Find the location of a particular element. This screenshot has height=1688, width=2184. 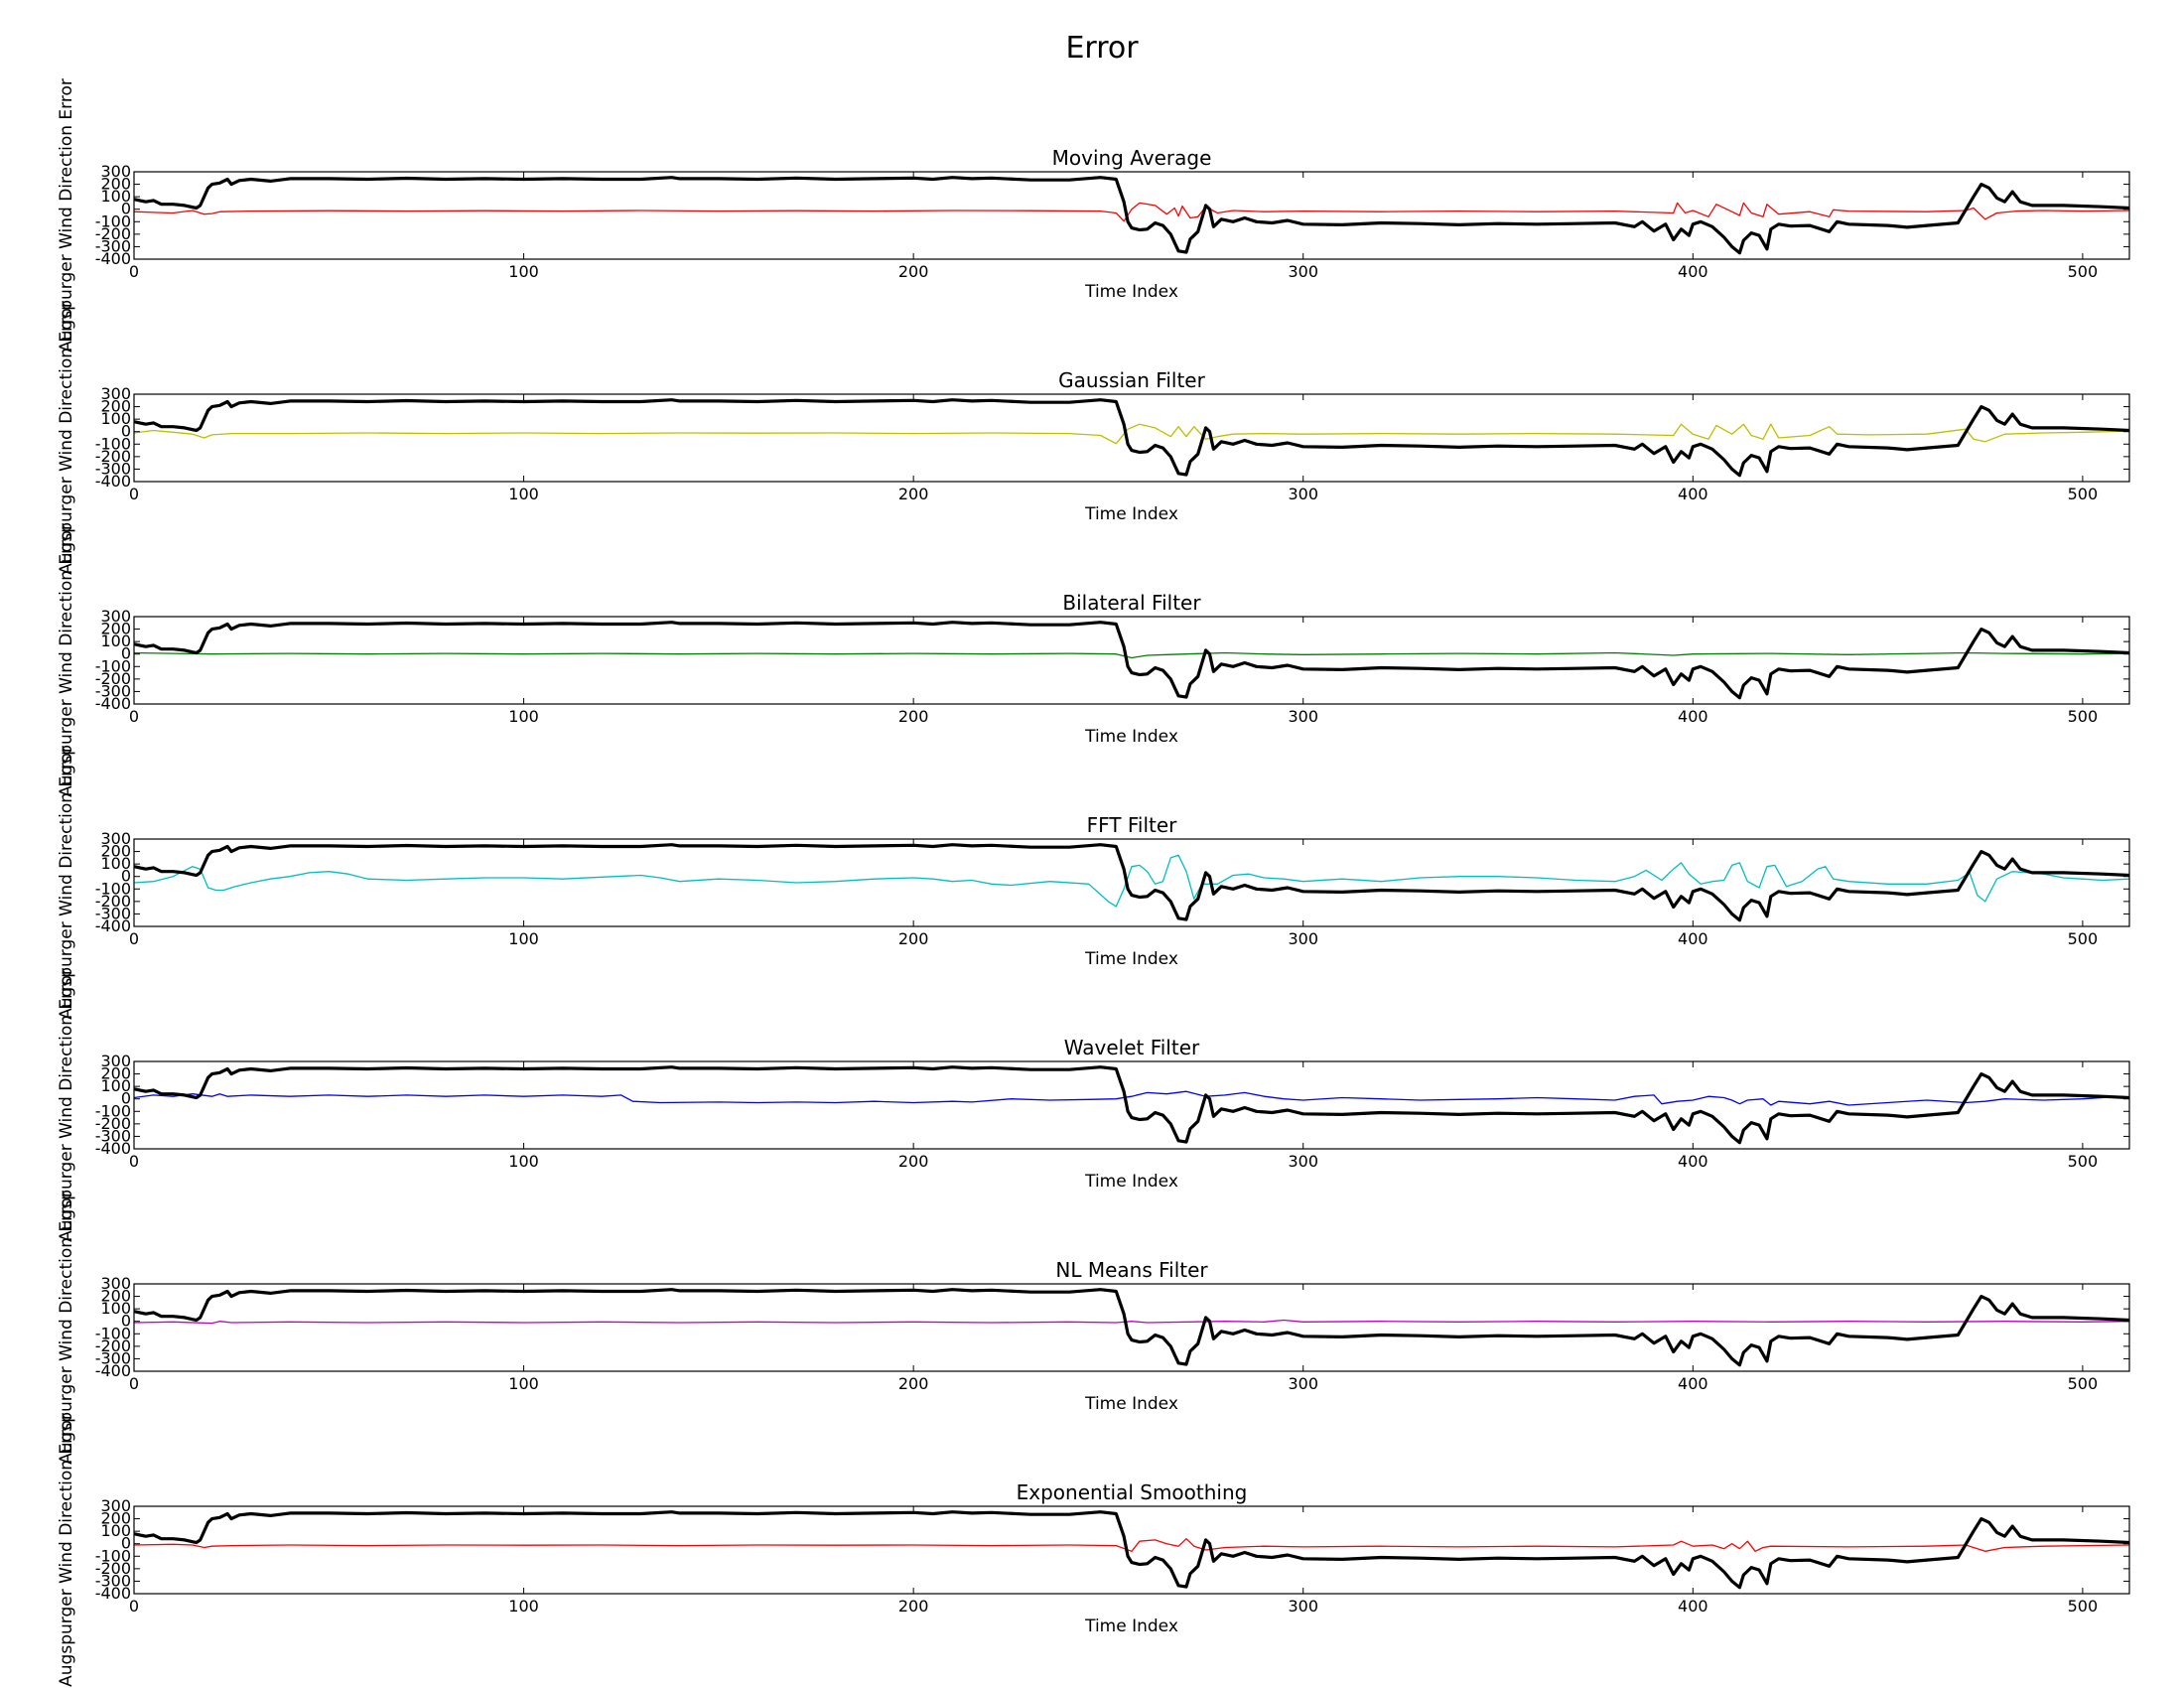

bilateral-filter-xtick-label: 0 is located at coordinates (134, 716).